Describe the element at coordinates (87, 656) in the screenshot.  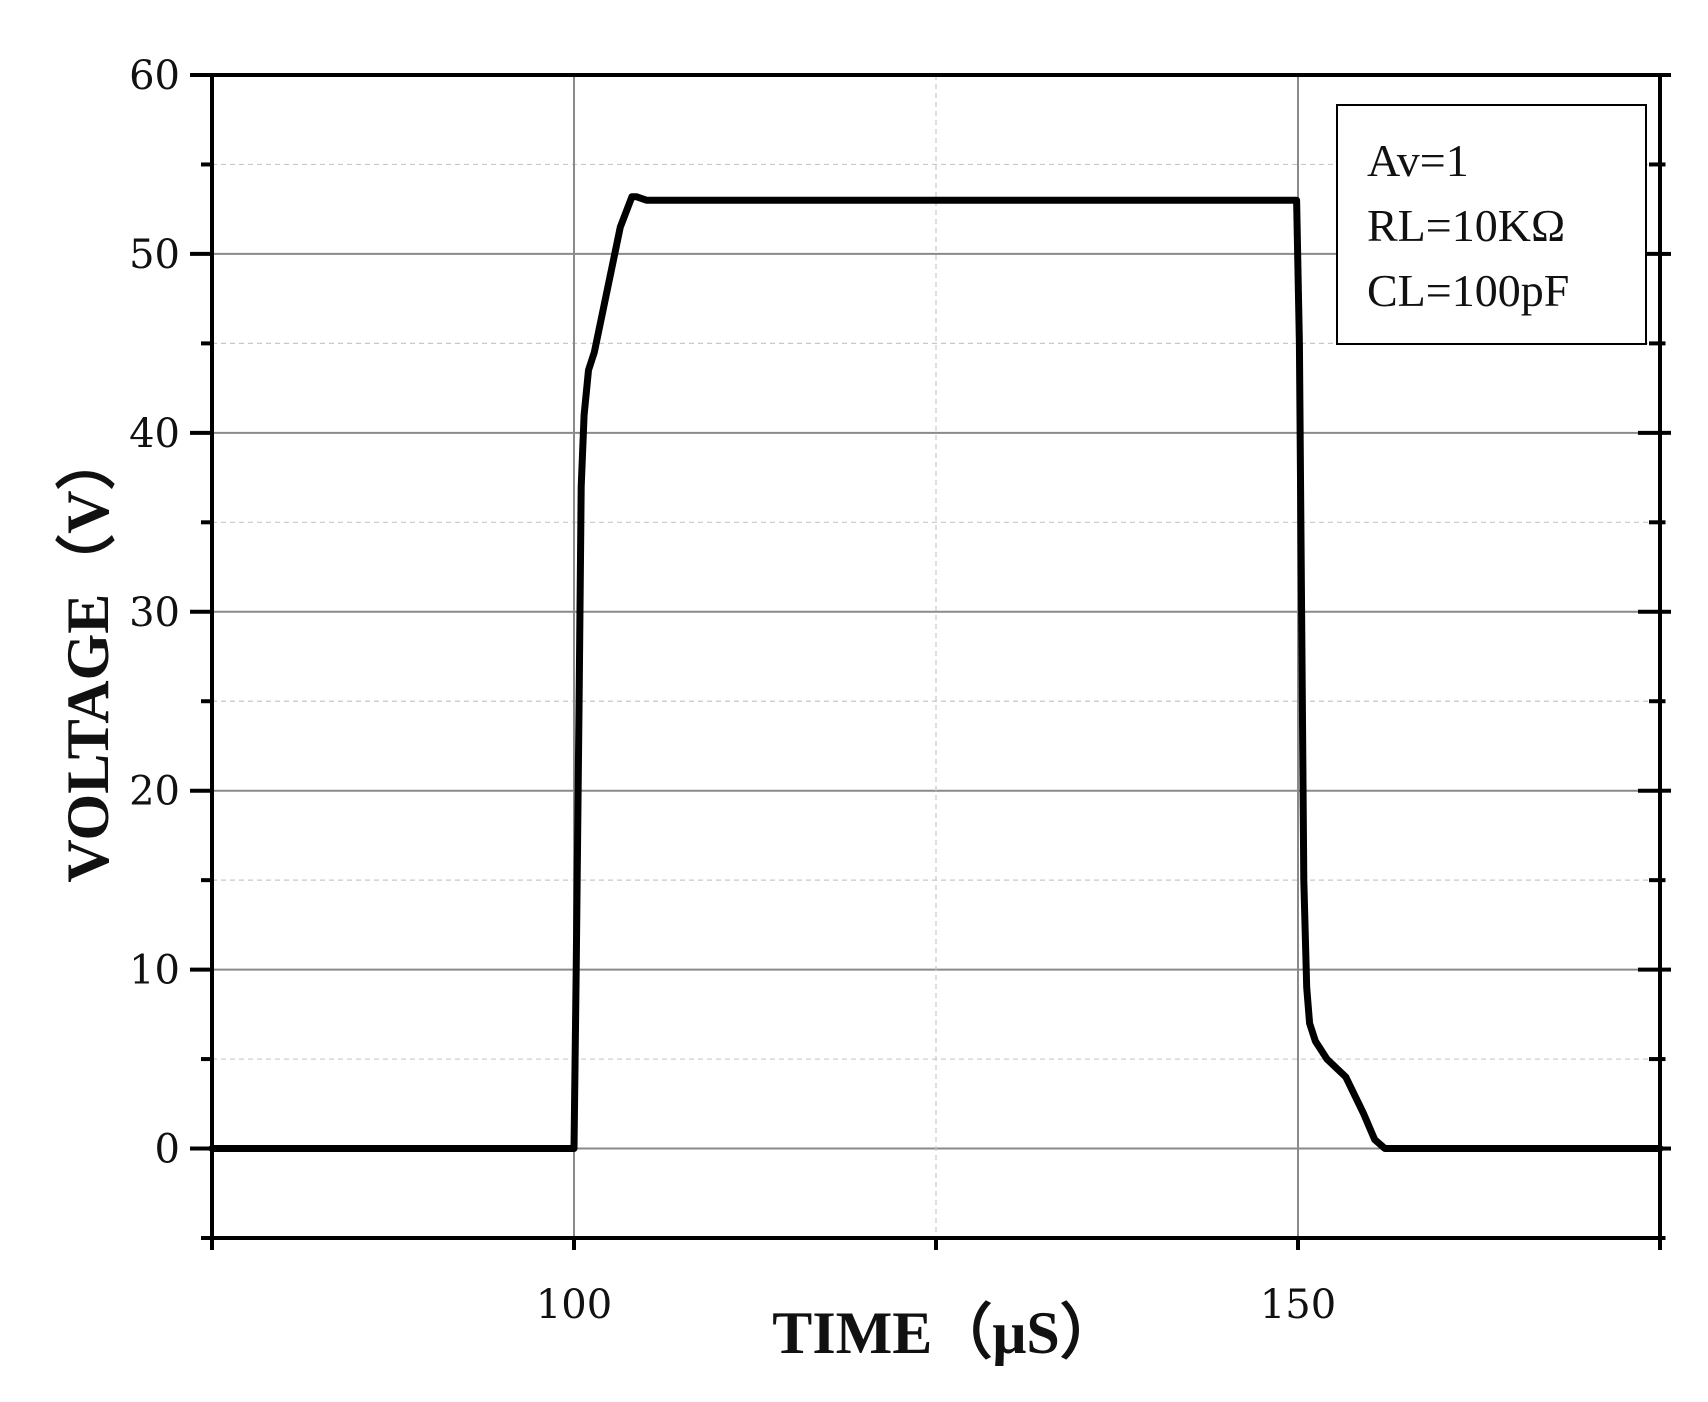
I see `y-axis-title: VOLTAGE（V）` at that location.